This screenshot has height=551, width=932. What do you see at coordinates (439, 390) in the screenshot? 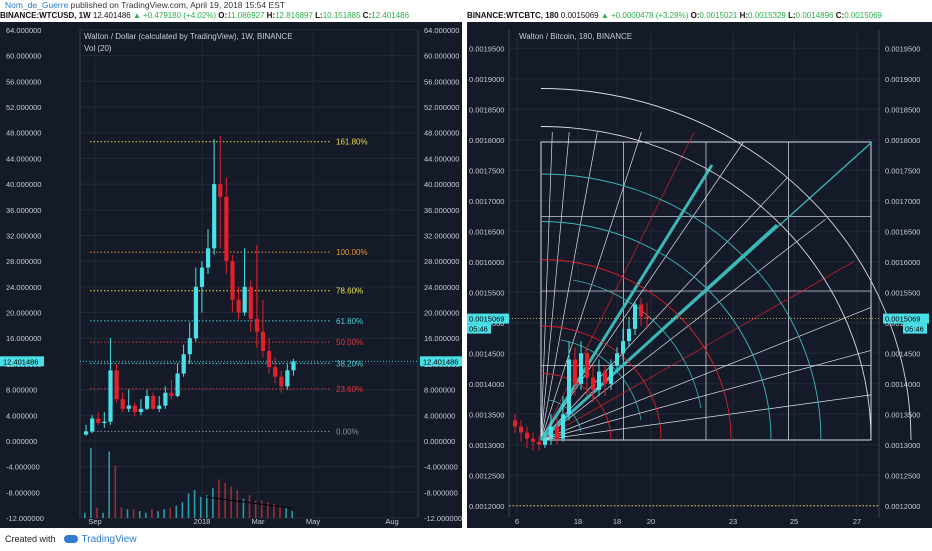
I see `y-tick-label-right: 8.000000` at bounding box center [439, 390].